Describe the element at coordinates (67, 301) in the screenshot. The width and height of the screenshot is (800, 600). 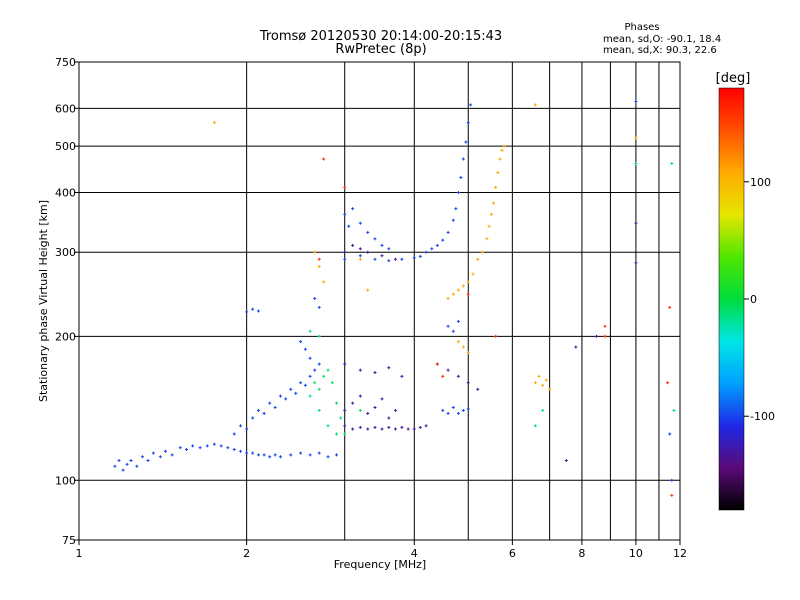
I see `y-axis-ticks: 75 100 200 300 400 500 600 750` at that location.